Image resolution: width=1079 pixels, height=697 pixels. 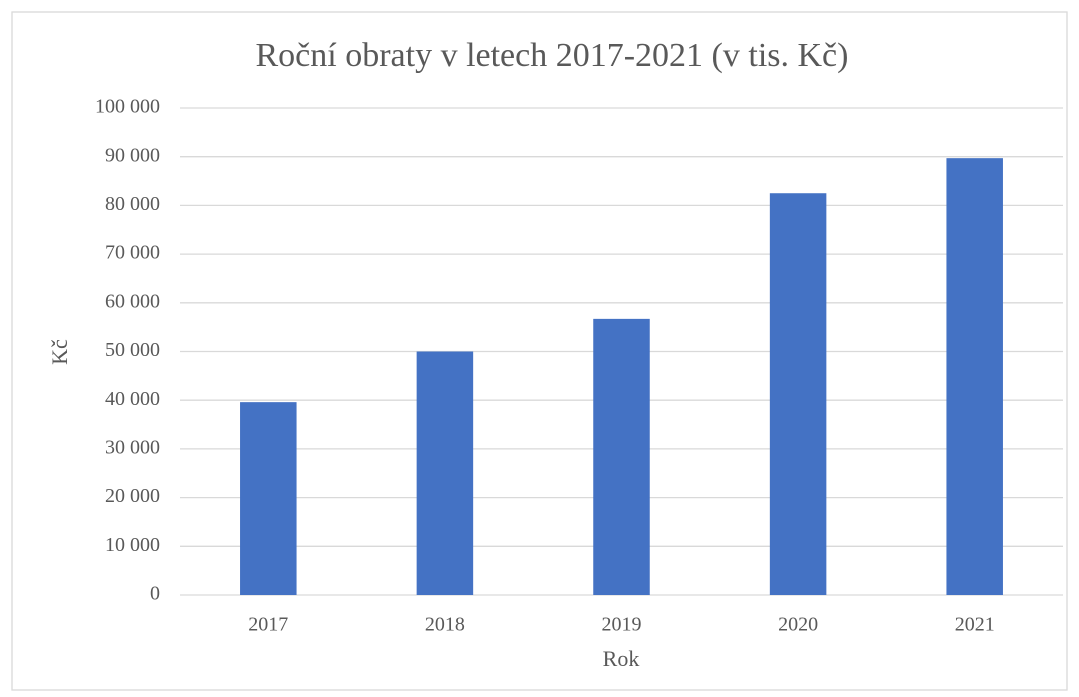 What do you see at coordinates (268, 625) in the screenshot?
I see `x-tick-label: 2017` at bounding box center [268, 625].